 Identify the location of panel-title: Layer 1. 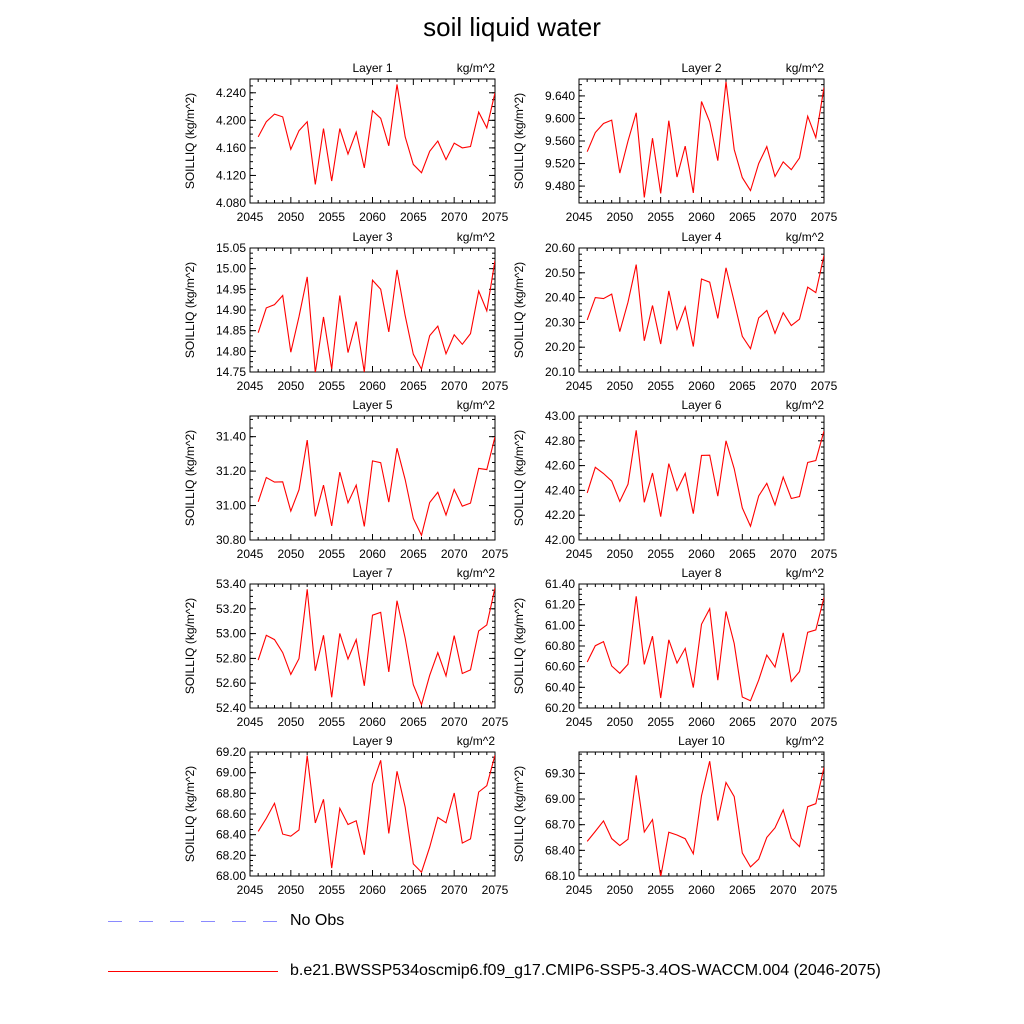
(372, 68).